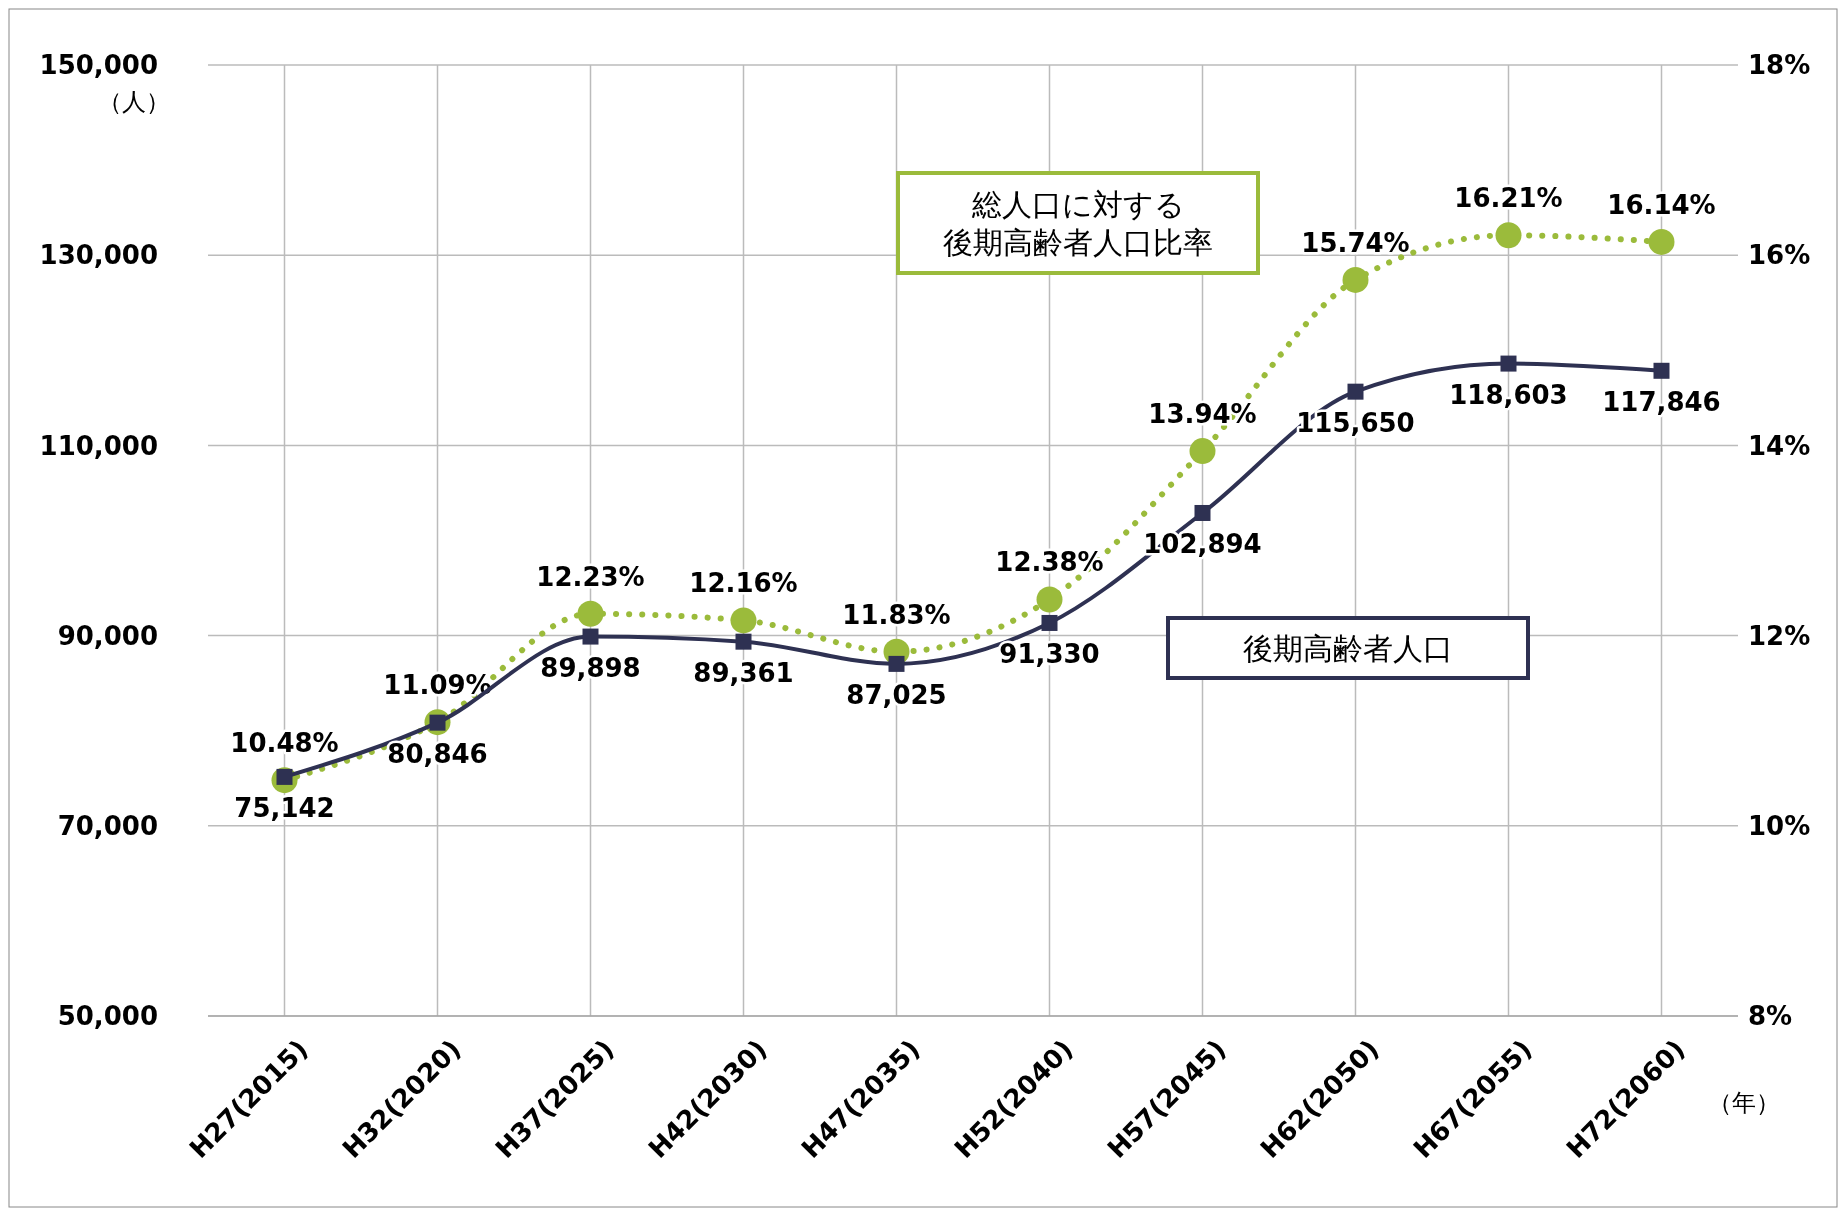 The image size is (1847, 1214). Describe the element at coordinates (437, 685) in the screenshot. I see `data-label: 11.09%` at that location.